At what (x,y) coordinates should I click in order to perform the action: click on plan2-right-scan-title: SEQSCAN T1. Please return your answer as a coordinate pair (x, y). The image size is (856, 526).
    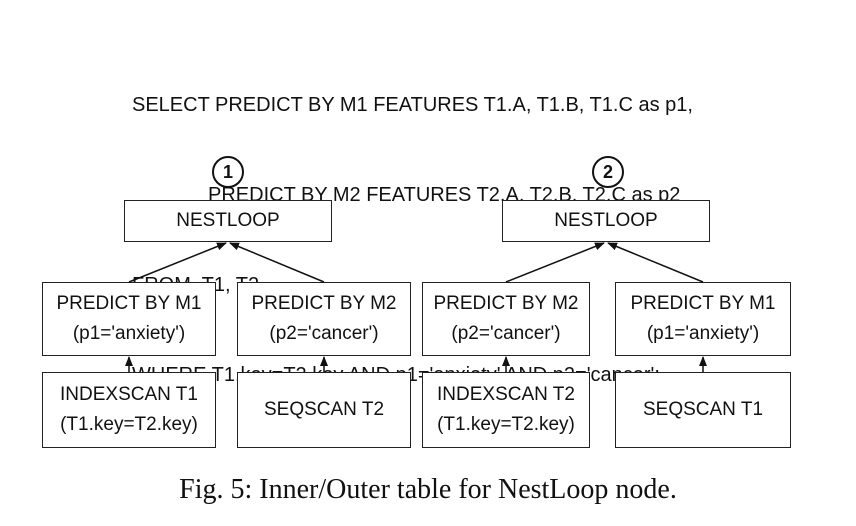
    Looking at the image, I should click on (703, 409).